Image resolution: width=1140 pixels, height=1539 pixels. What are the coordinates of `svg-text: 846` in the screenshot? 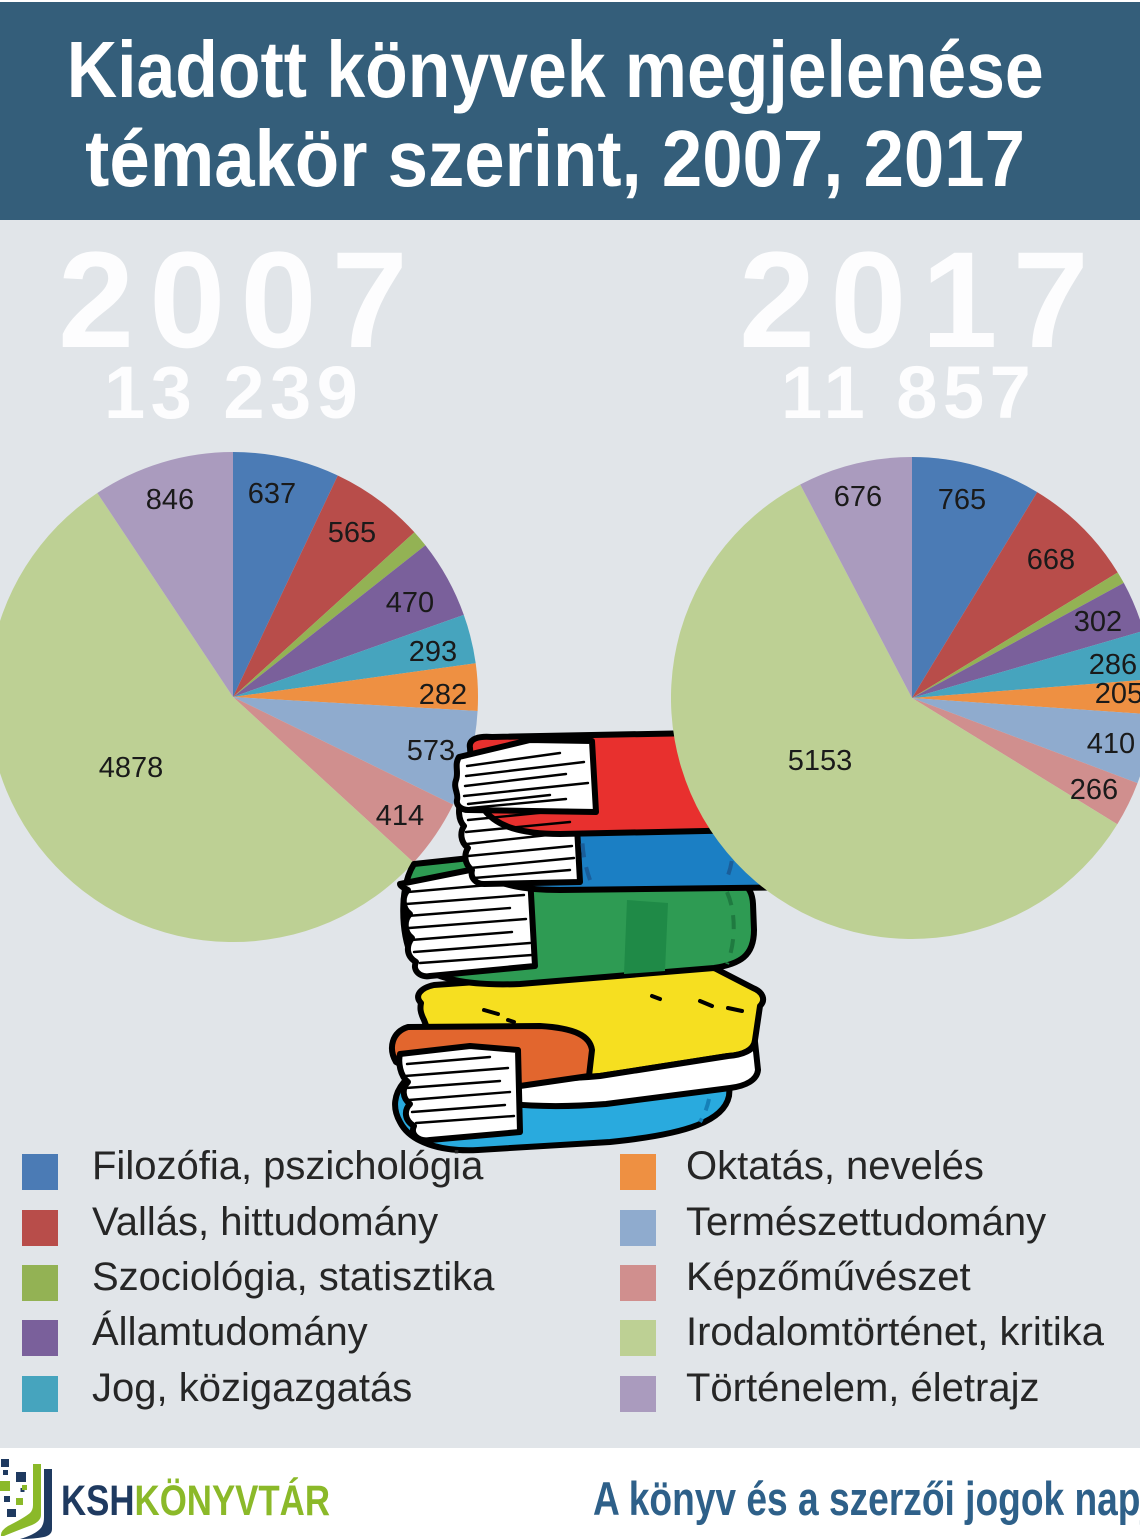 It's located at (170, 500).